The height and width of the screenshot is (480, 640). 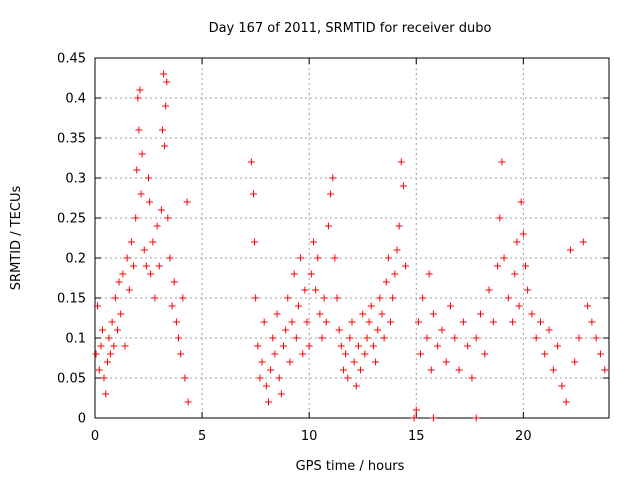 What do you see at coordinates (523, 436) in the screenshot?
I see `x-tick-label: 20` at bounding box center [523, 436].